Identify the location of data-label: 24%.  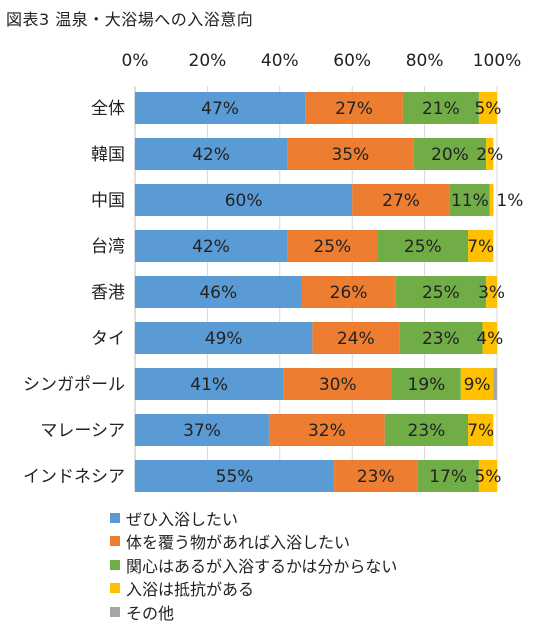
(356, 339).